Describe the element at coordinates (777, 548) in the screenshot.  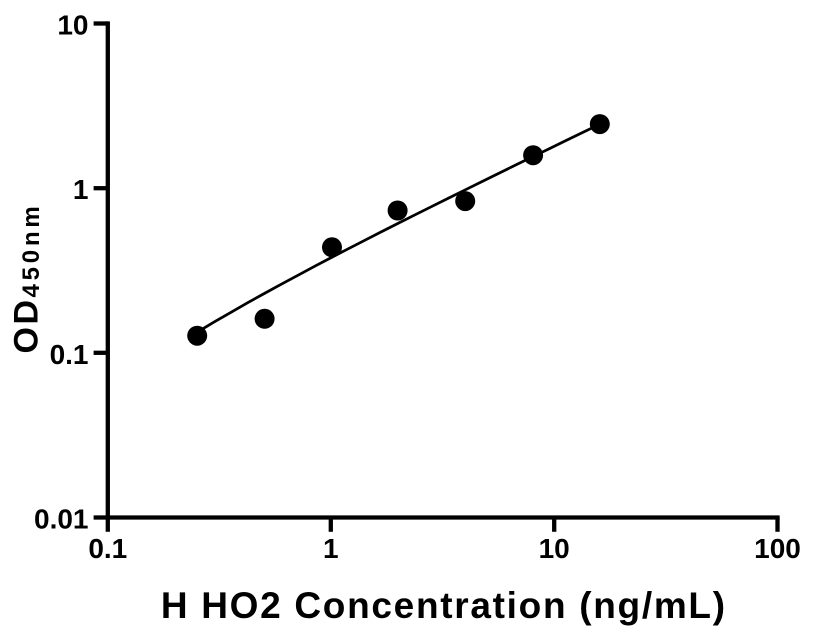
I see `svg-text: 100` at that location.